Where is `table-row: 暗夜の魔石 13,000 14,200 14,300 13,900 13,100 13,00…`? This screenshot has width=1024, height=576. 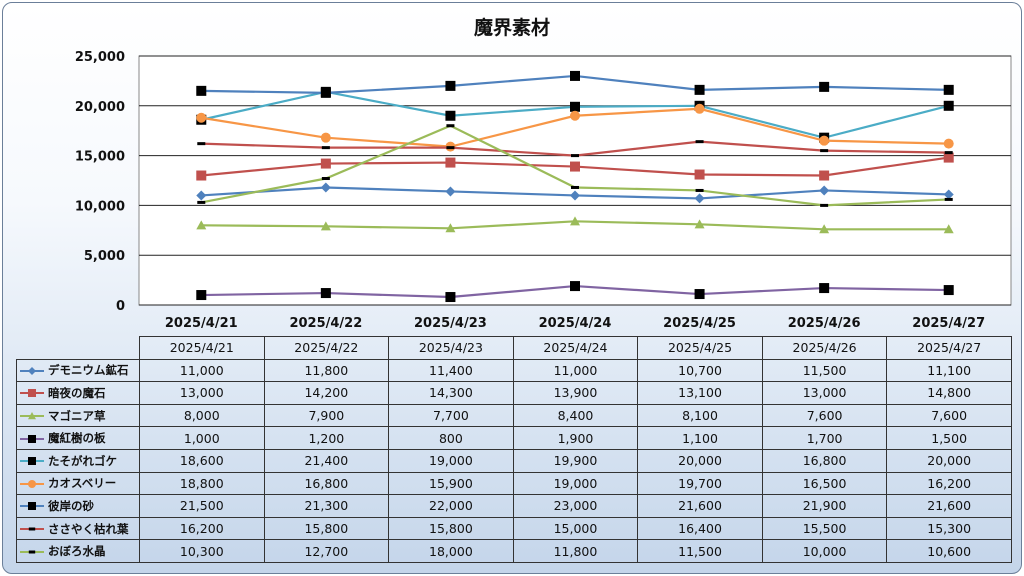
table-row: 暗夜の魔石 13,000 14,200 14,300 13,900 13,100 13,00… is located at coordinates (514, 393).